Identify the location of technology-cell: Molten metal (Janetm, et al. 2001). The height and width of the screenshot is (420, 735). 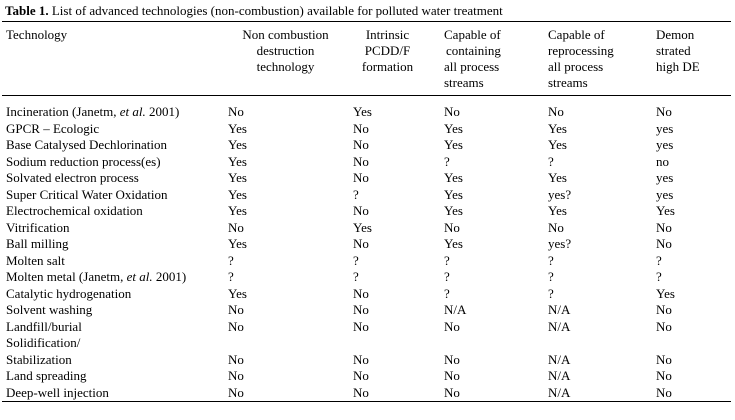
(96, 276).